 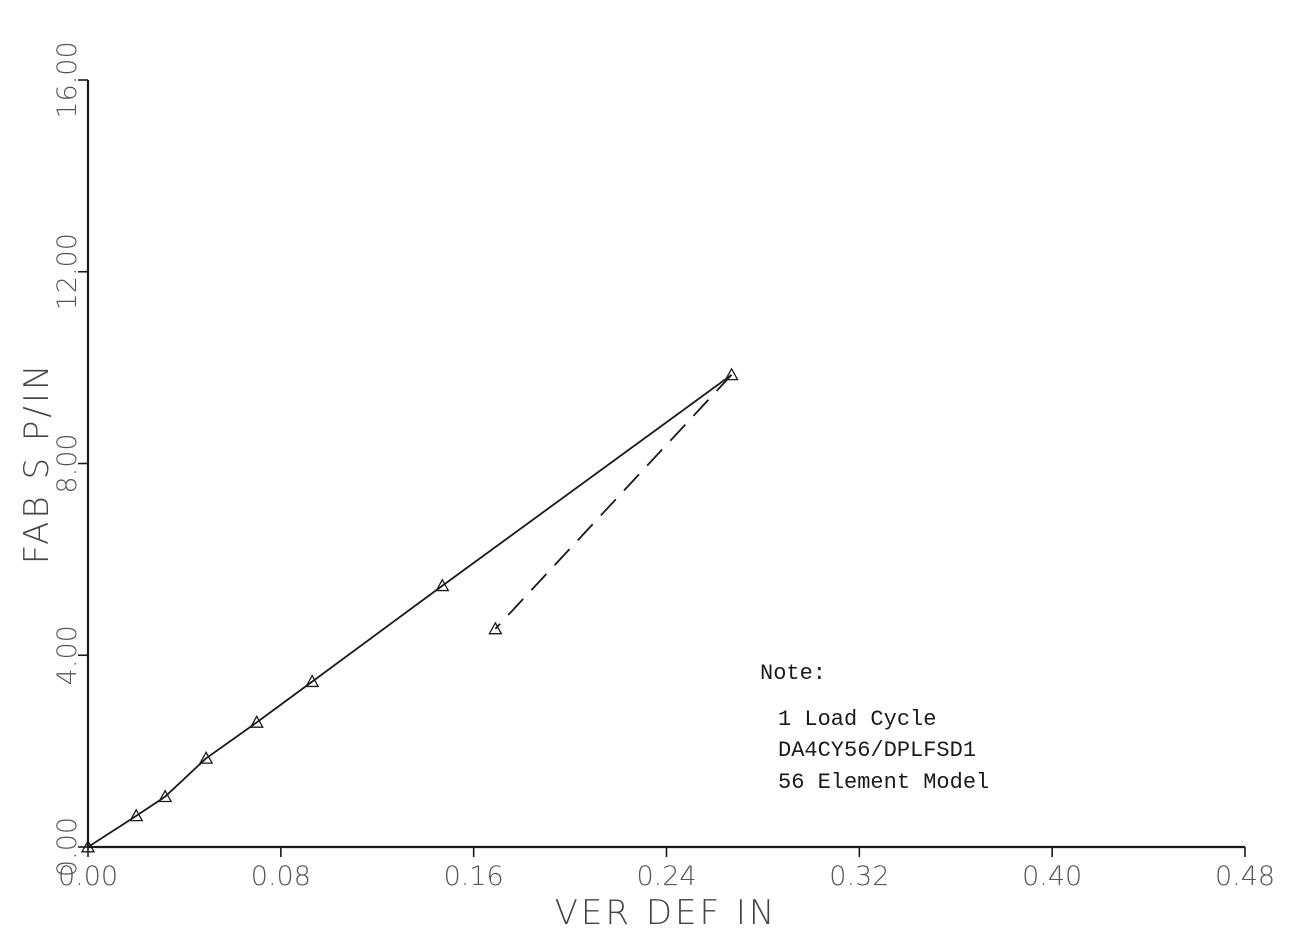 I want to click on note-line-3: 56 Element Model, so click(x=883, y=782).